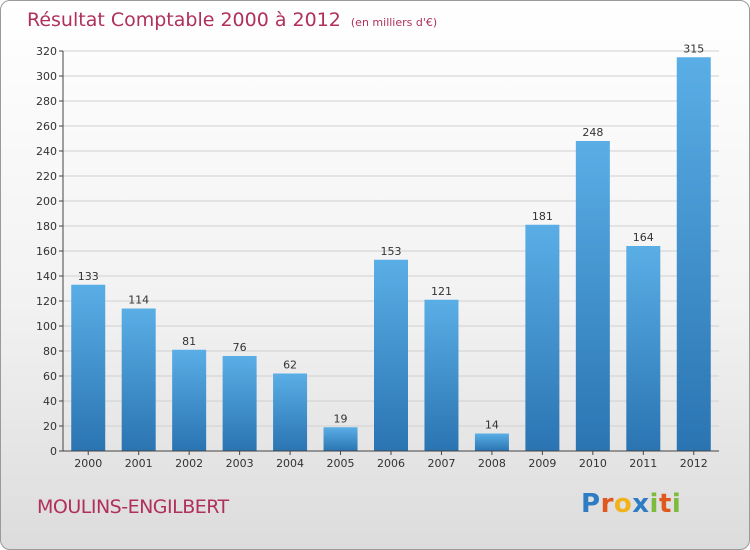  I want to click on y-tick-label: 60, so click(50, 376).